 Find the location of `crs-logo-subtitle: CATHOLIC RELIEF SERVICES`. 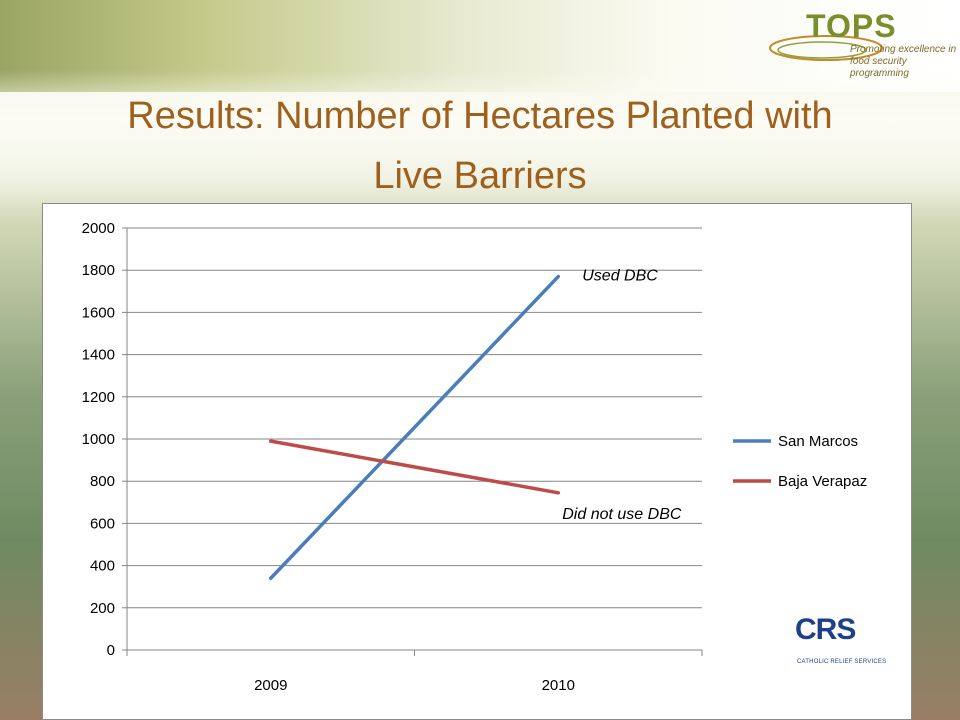

crs-logo-subtitle: CATHOLIC RELIEF SERVICES is located at coordinates (842, 662).